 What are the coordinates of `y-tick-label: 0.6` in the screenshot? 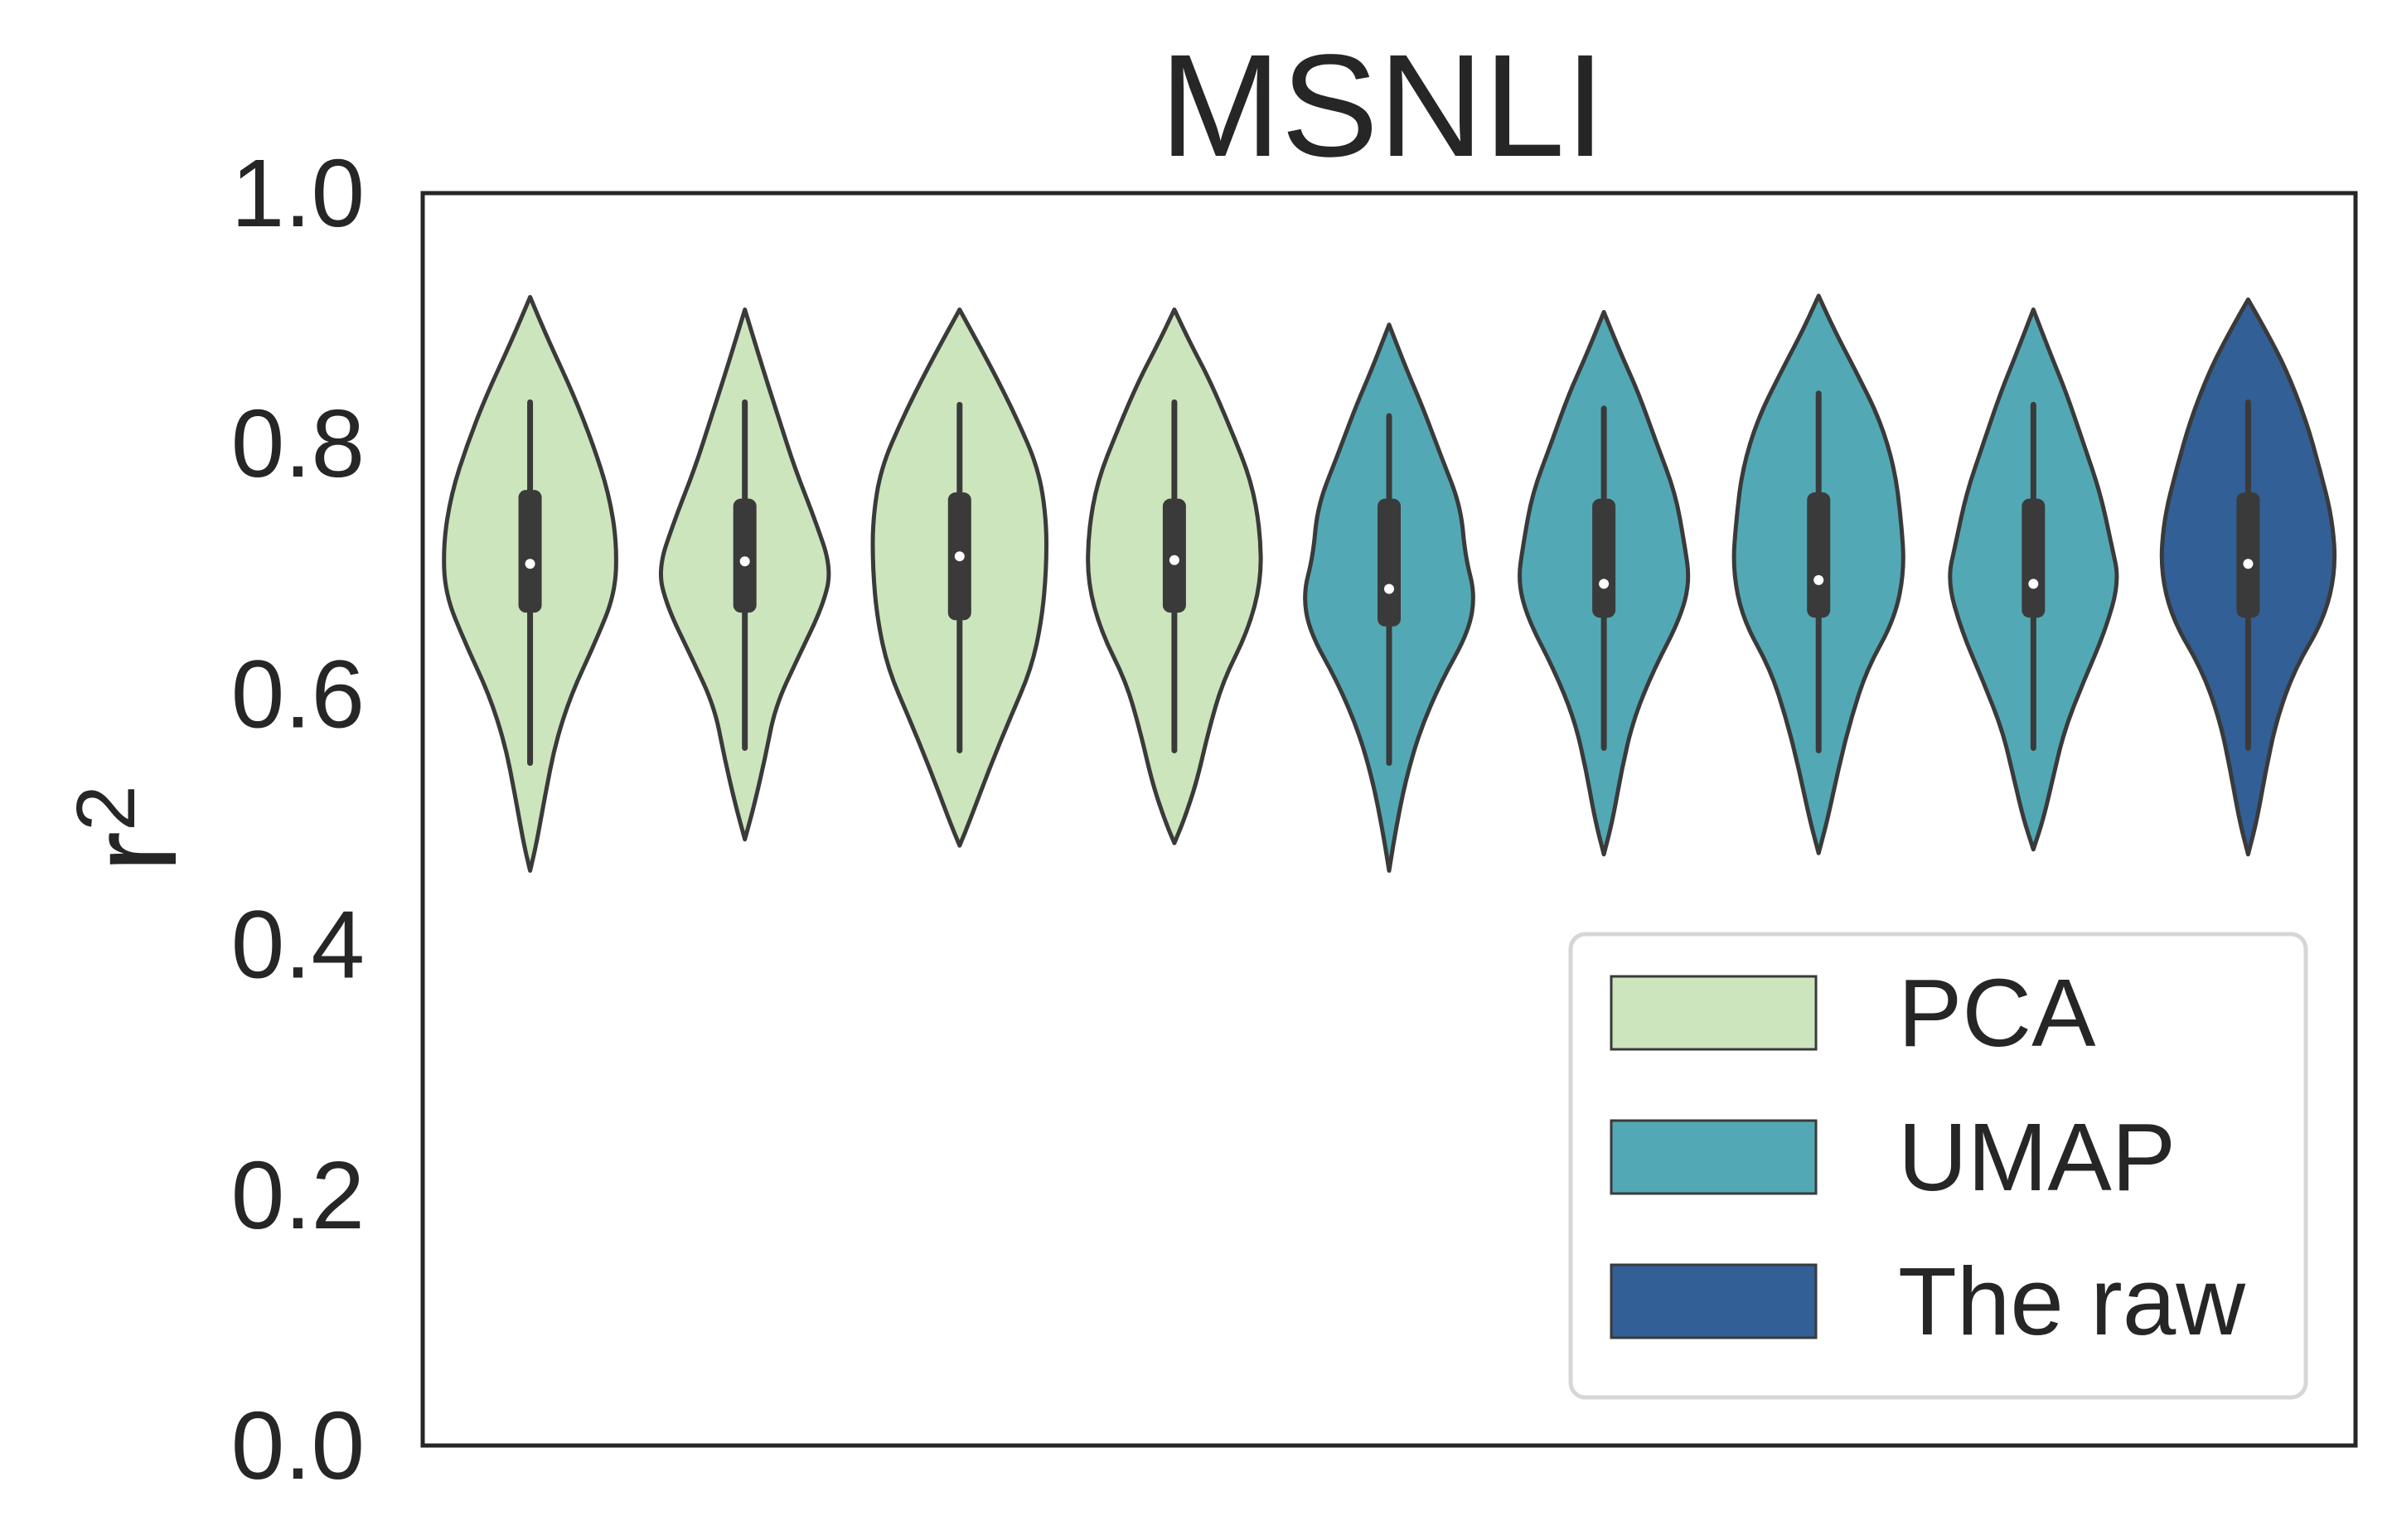 It's located at (298, 694).